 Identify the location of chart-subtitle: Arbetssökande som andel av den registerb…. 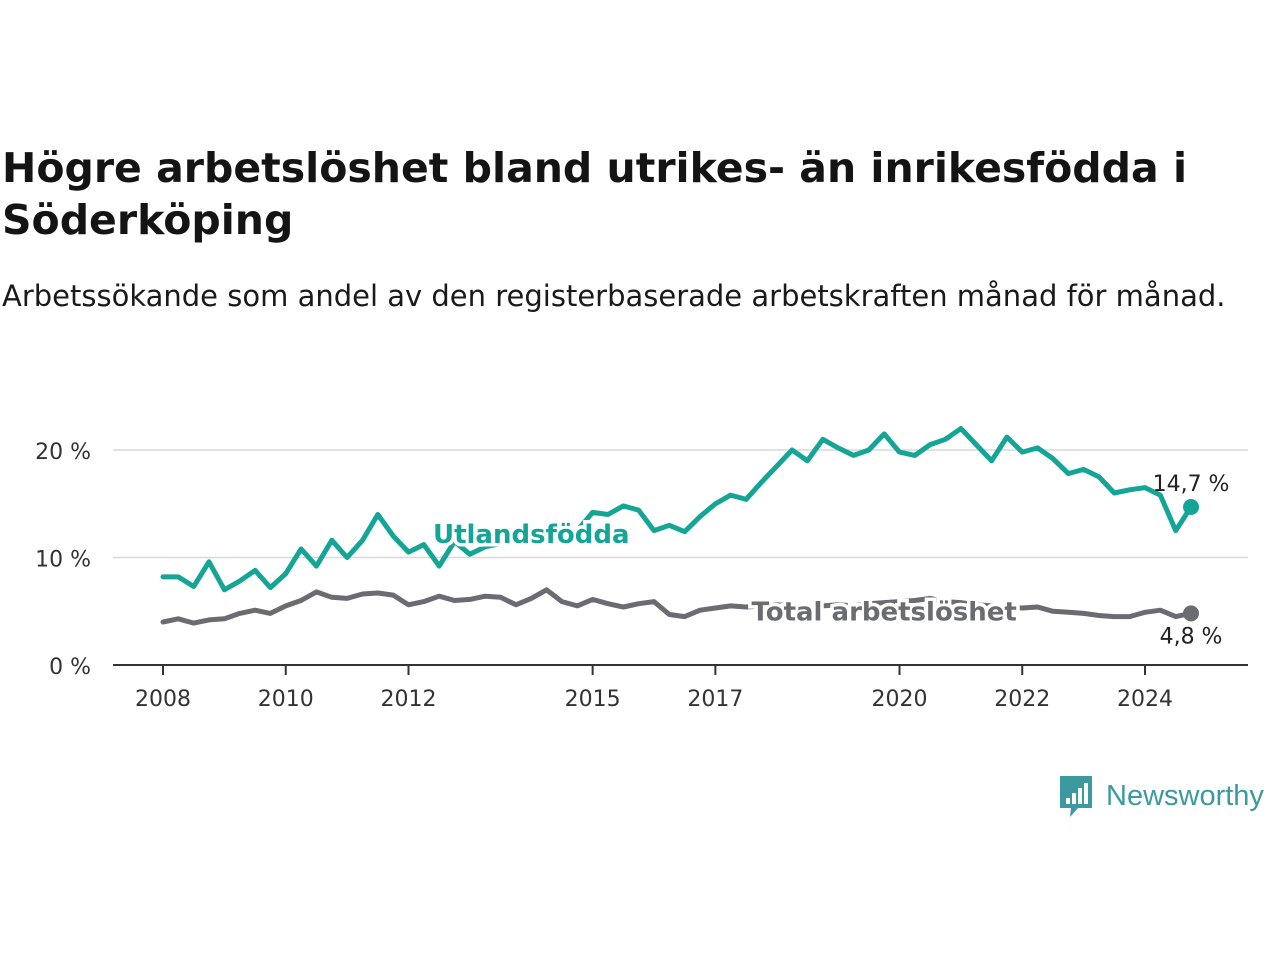
(614, 296).